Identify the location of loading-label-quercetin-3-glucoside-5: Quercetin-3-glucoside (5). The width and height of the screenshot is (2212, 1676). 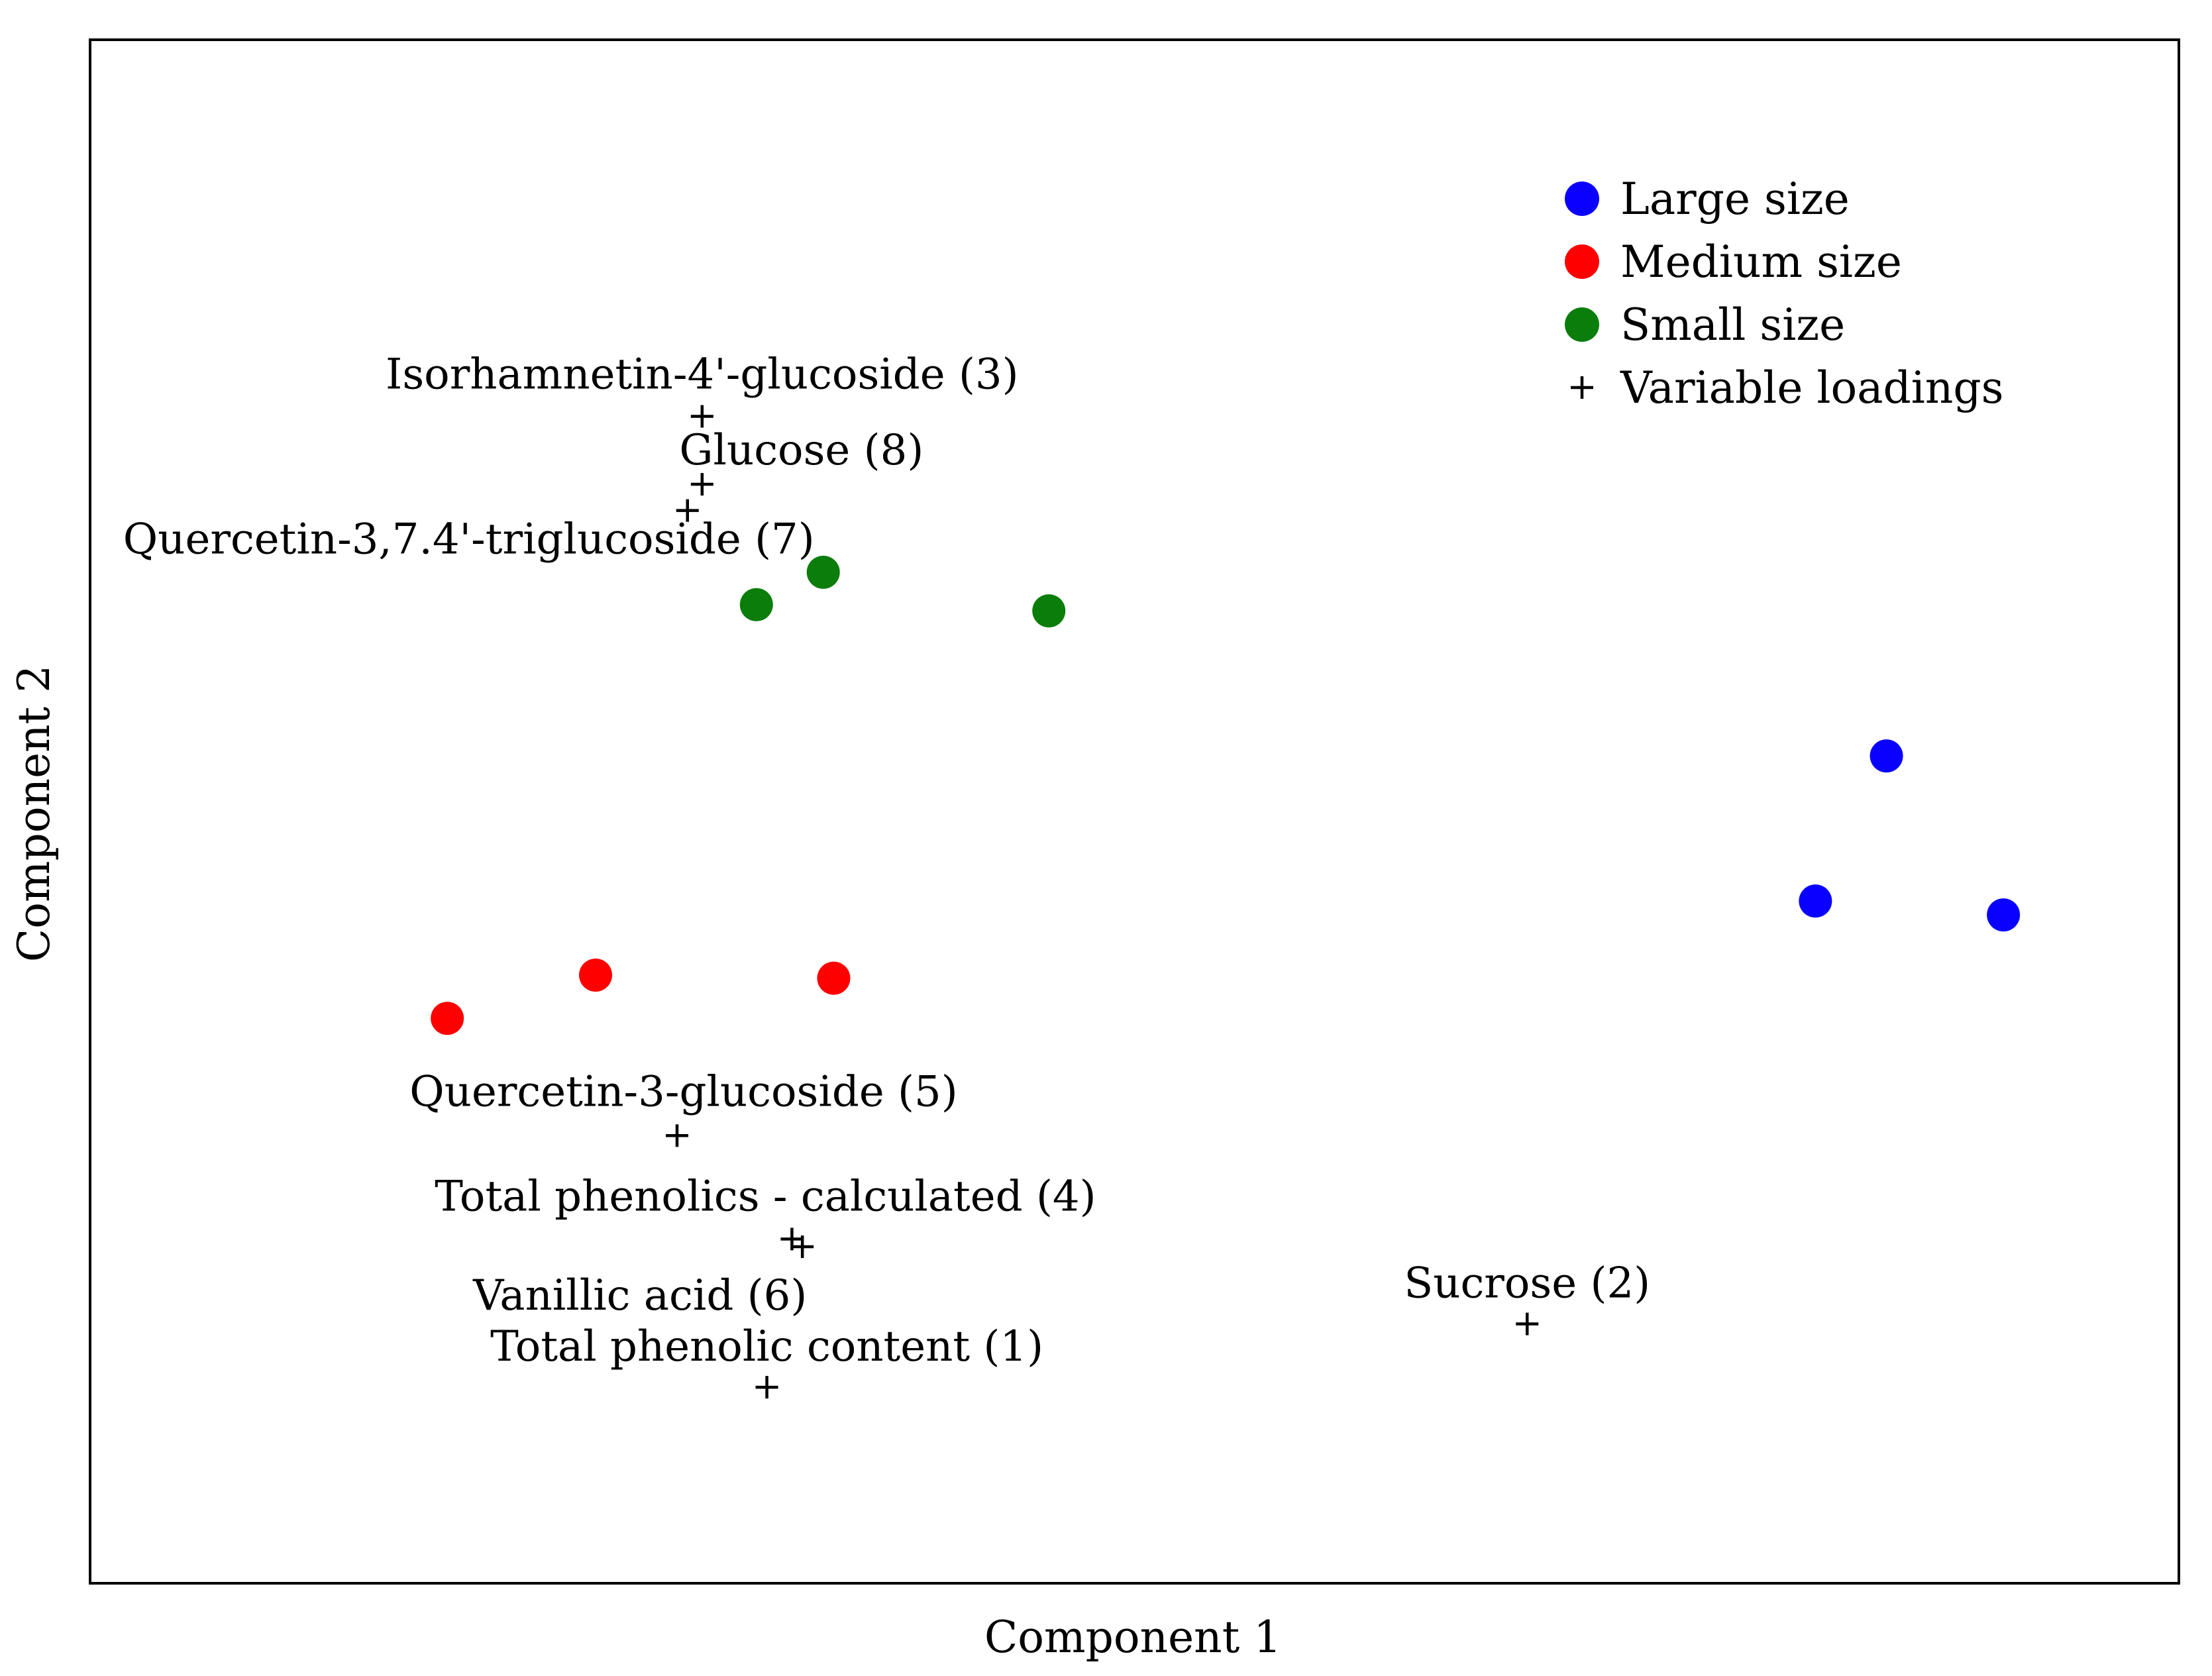
(683, 1091).